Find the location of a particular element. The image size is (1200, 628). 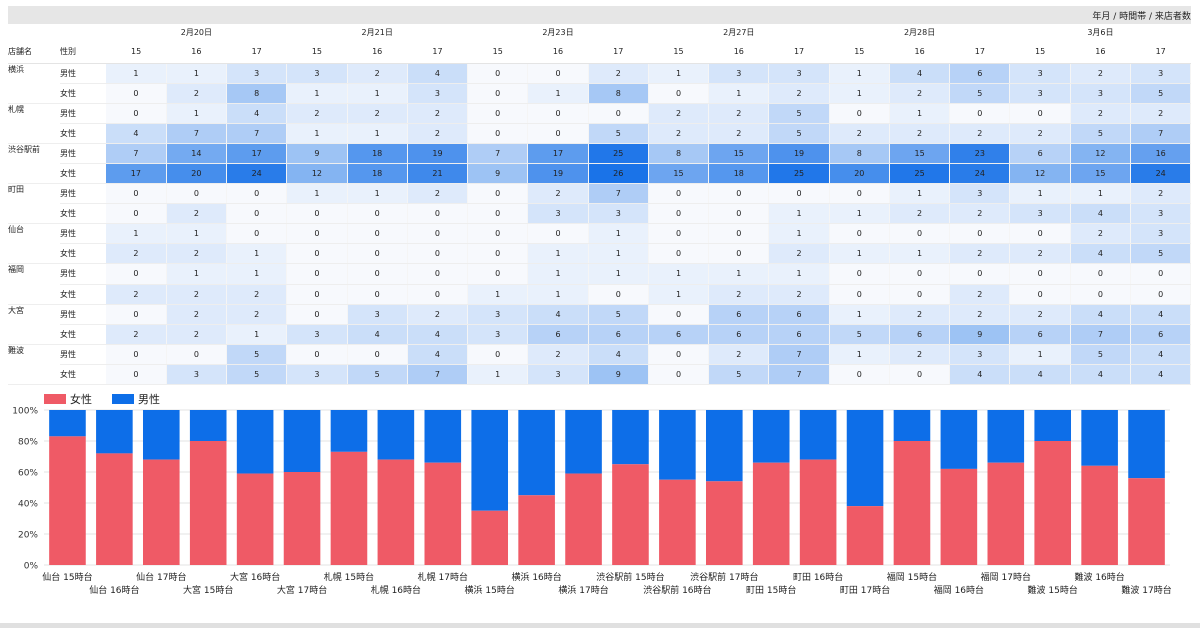

value-cell: 5 is located at coordinates (739, 375).